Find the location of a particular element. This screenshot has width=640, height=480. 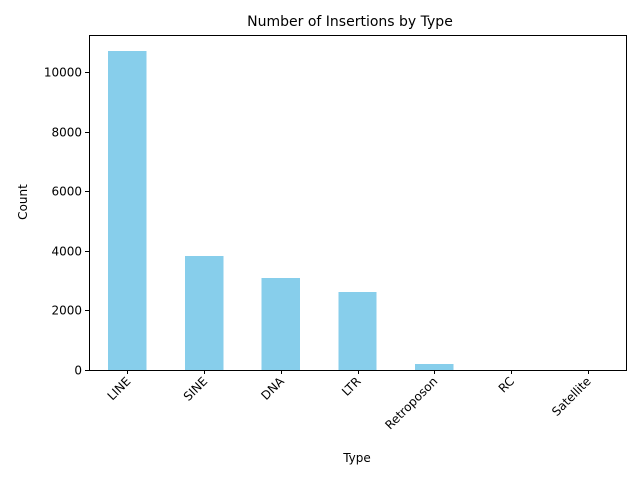

y-tick-label: 10000 is located at coordinates (63, 73).